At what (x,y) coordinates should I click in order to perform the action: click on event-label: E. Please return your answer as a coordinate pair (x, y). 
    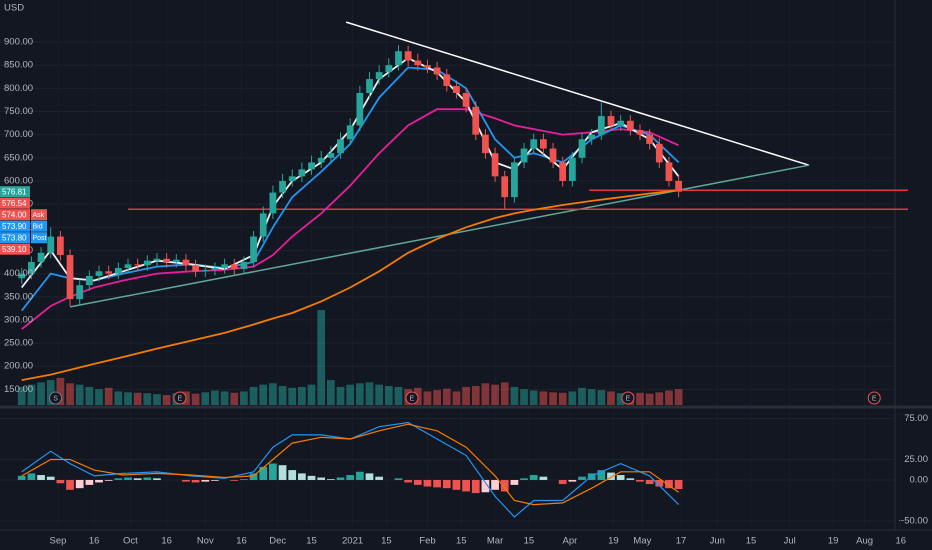
    Looking at the image, I should click on (874, 398).